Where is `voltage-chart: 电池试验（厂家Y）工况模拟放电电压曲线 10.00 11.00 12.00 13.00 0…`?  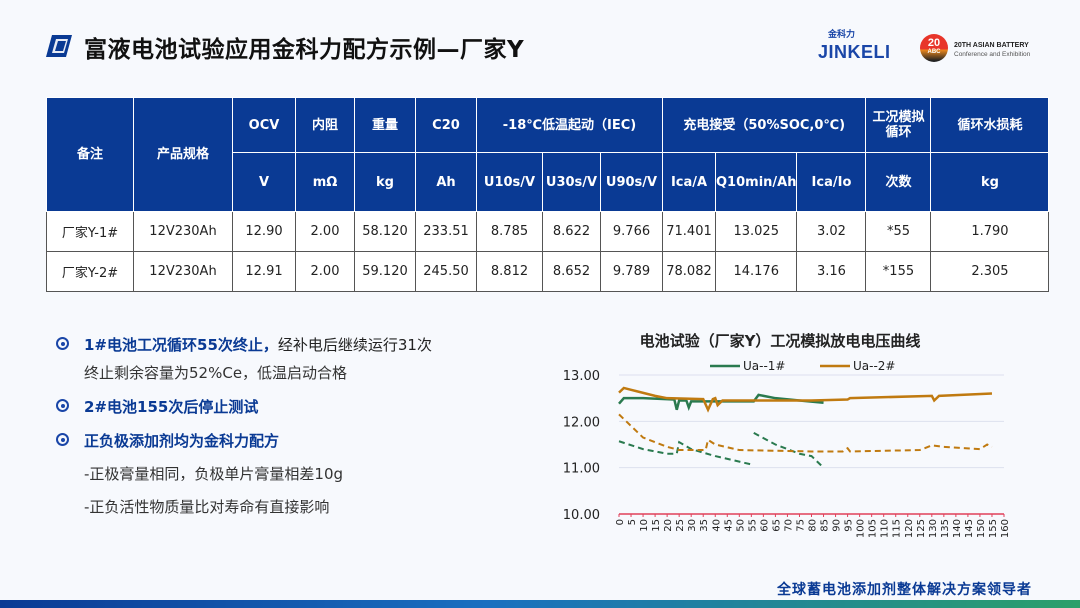 voltage-chart: 电池试验（厂家Y）工况模拟放电电压曲线 10.00 11.00 12.00 13.00 0… is located at coordinates (787, 435).